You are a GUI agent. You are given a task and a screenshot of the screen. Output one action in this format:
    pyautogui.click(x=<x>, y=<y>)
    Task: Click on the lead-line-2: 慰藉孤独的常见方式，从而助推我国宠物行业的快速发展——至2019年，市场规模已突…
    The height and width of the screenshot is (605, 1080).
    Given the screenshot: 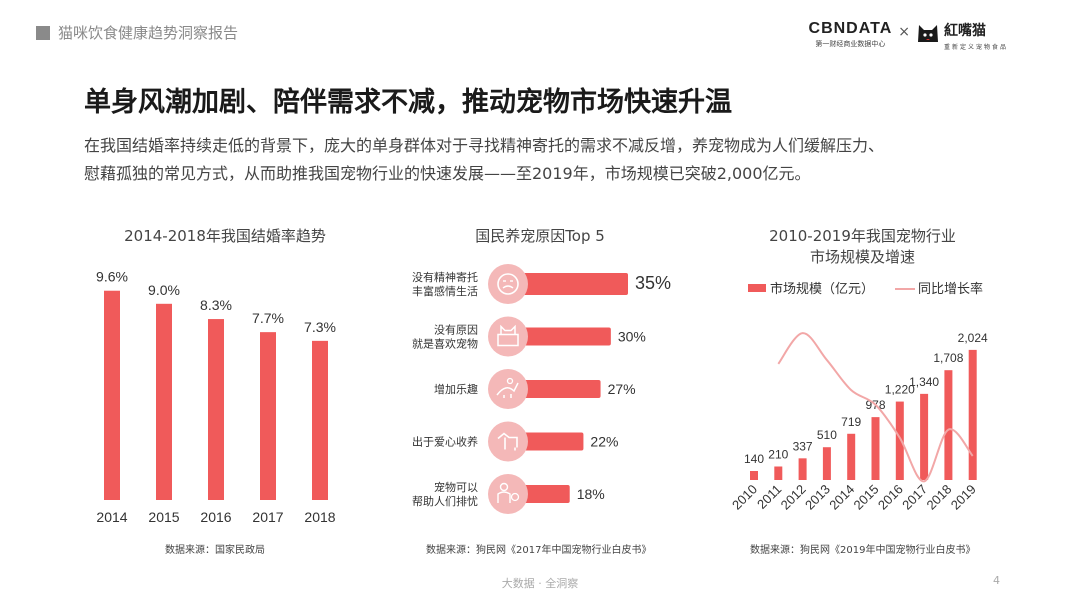 What is the action you would take?
    pyautogui.click(x=447, y=173)
    